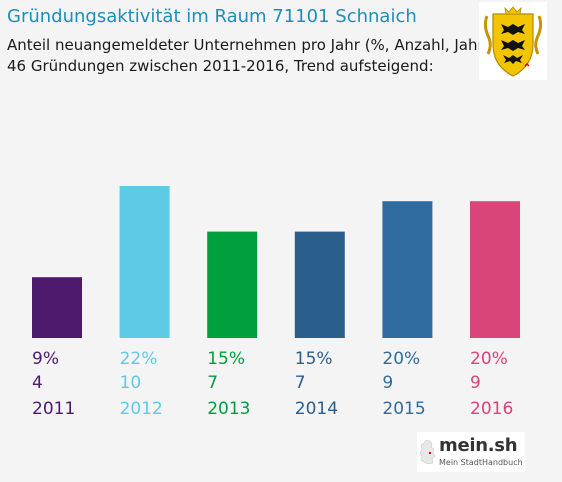 The height and width of the screenshot is (482, 562). I want to click on year-label-2016: 2016, so click(491, 409).